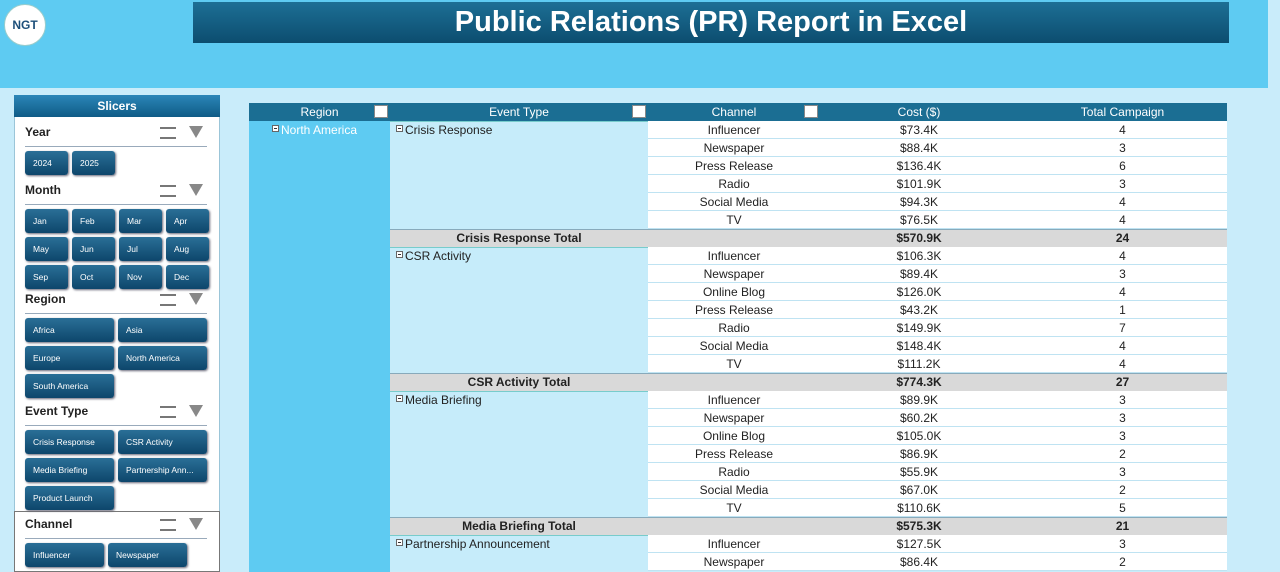 Image resolution: width=1280 pixels, height=572 pixels. I want to click on total-cost: $570.9K, so click(919, 238).